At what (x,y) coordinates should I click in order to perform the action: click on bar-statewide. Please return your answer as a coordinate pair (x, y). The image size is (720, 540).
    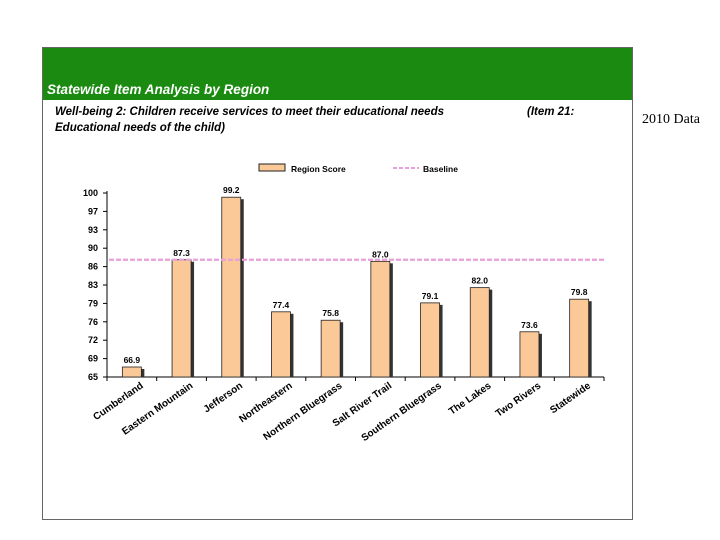
    Looking at the image, I should click on (579, 338).